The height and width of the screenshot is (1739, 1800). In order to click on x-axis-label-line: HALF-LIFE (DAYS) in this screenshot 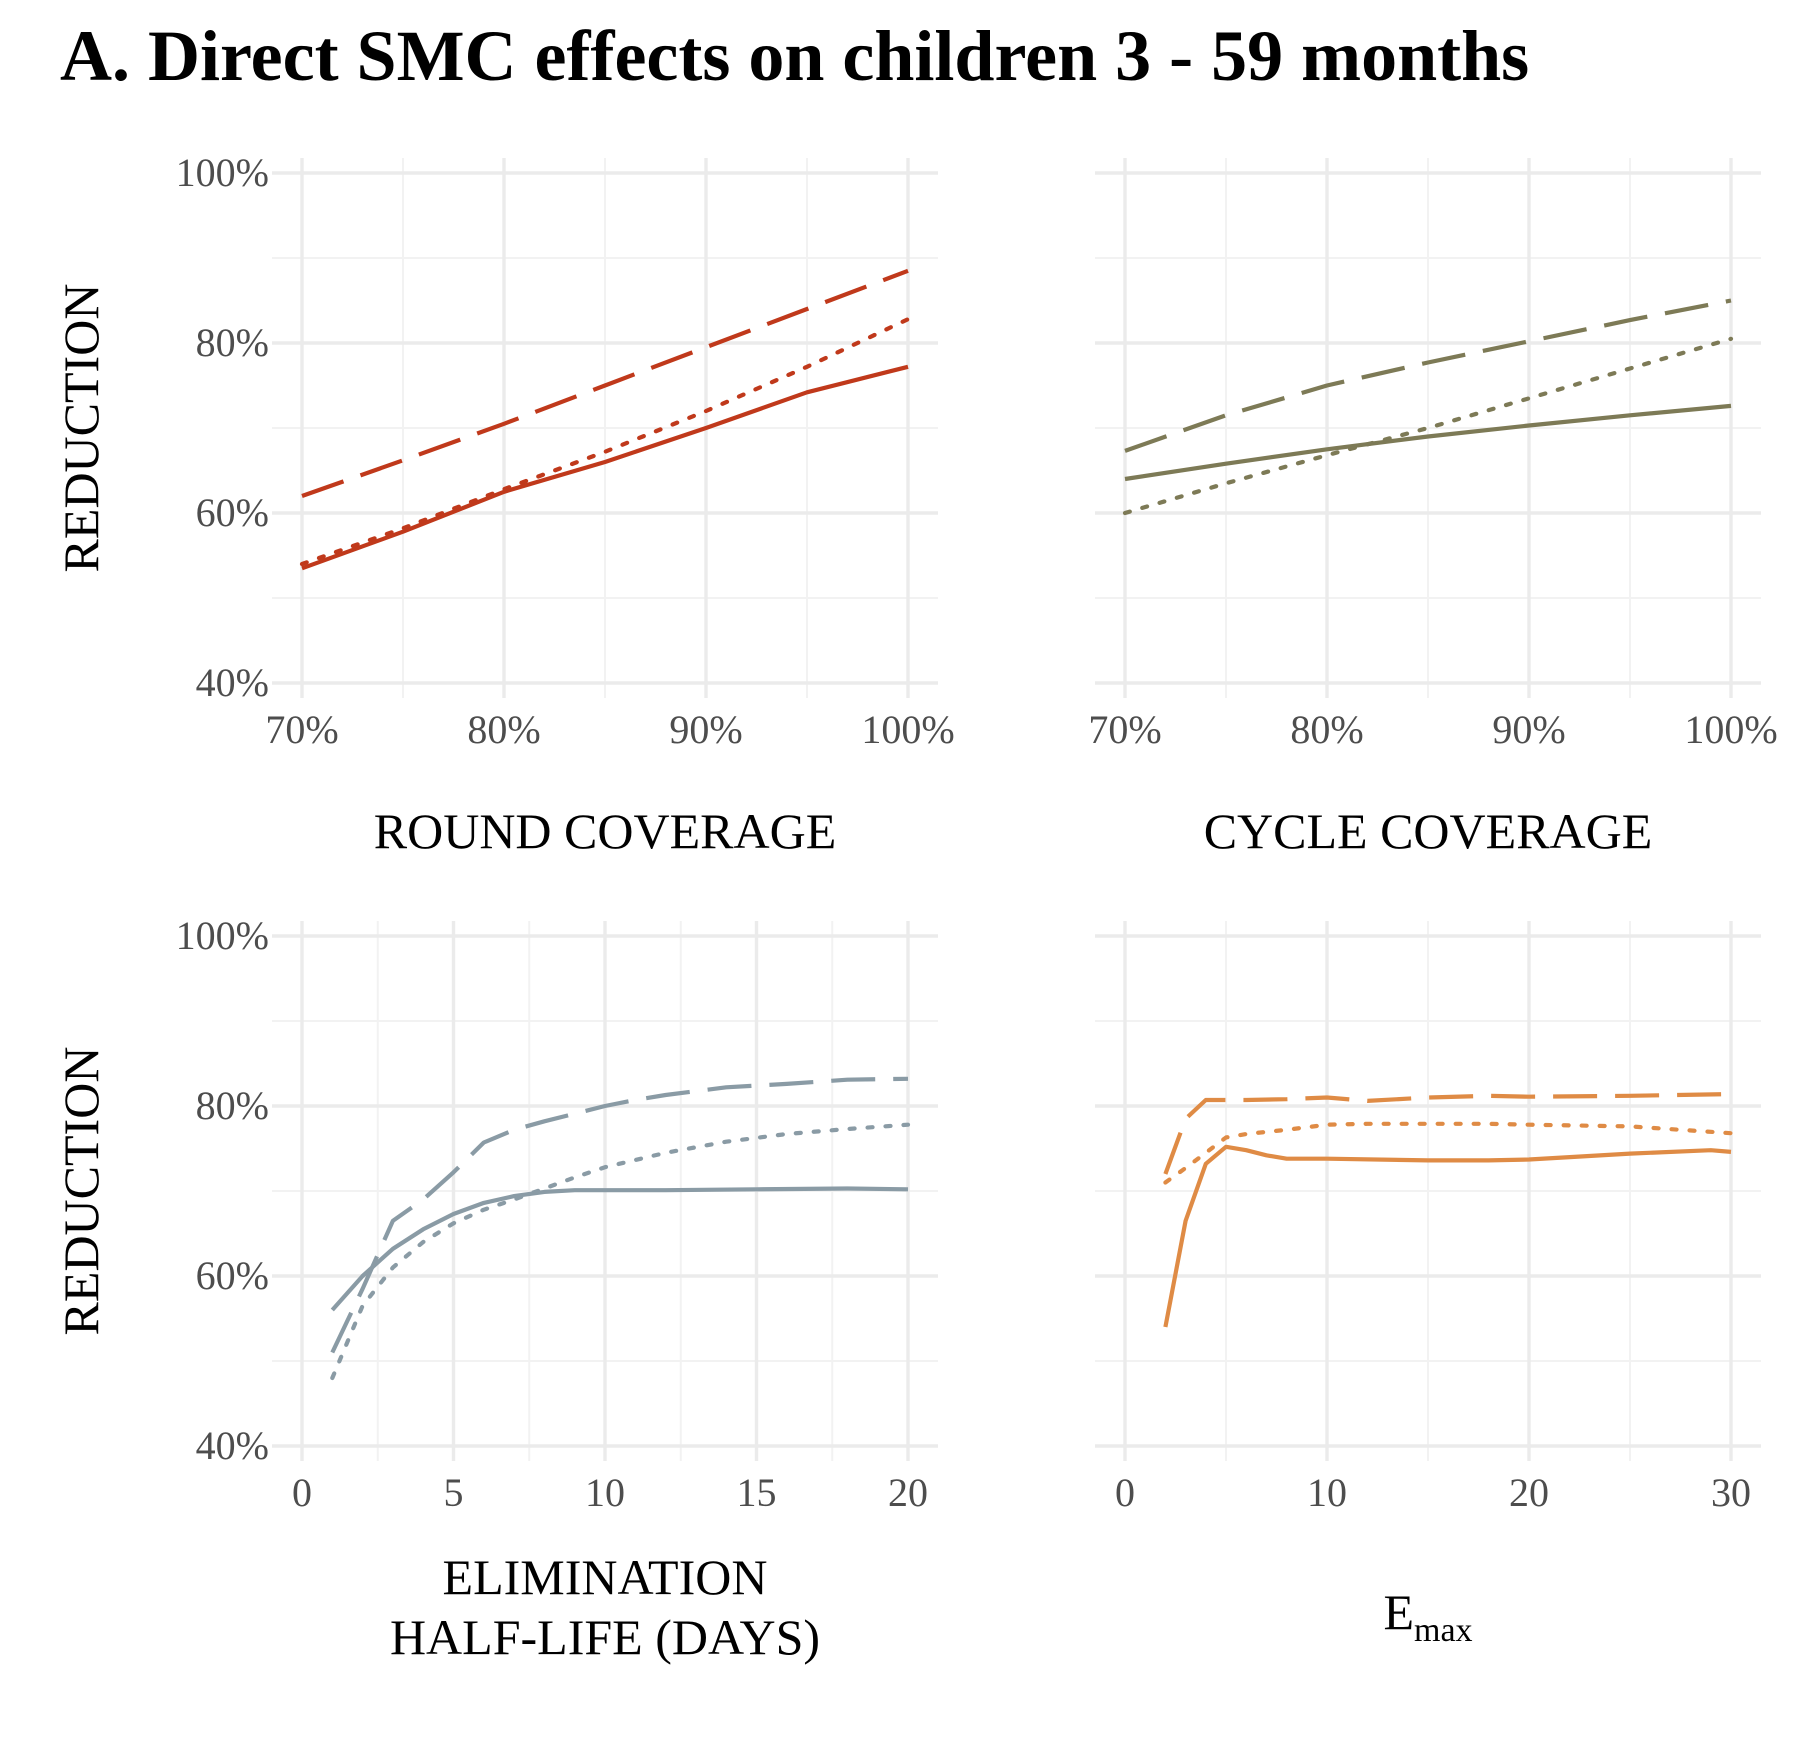, I will do `click(605, 1637)`.